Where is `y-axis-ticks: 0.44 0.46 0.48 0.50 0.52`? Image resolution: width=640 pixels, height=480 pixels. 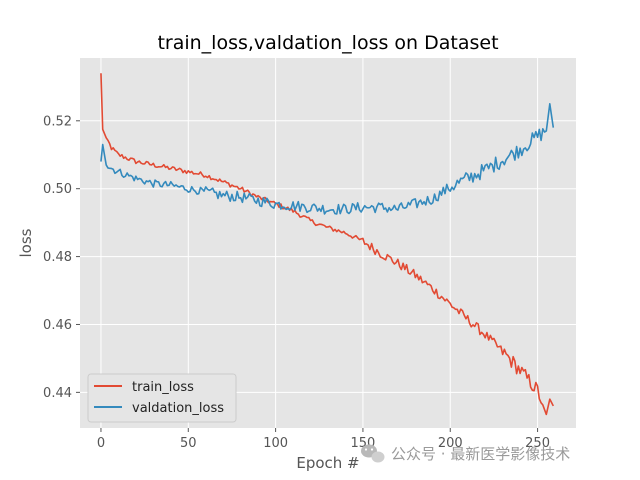
y-axis-ticks: 0.44 0.46 0.48 0.50 0.52 is located at coordinates (61, 257).